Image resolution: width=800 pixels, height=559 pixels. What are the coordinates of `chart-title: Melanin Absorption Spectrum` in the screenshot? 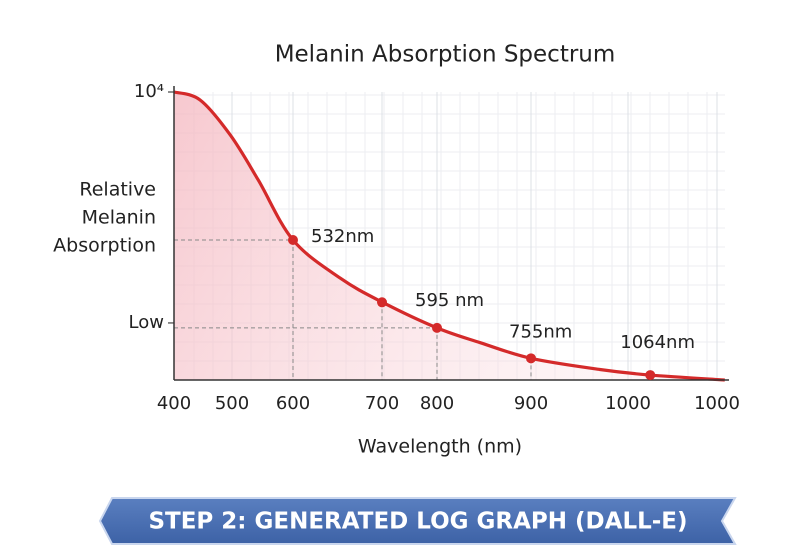 It's located at (445, 55).